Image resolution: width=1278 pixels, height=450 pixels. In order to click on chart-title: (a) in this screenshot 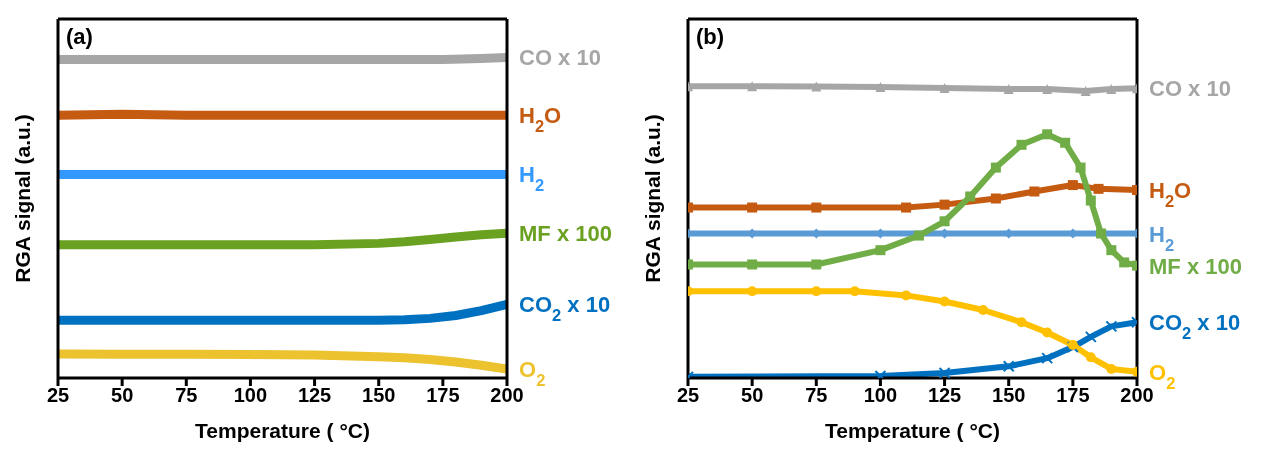, I will do `click(79, 36)`.